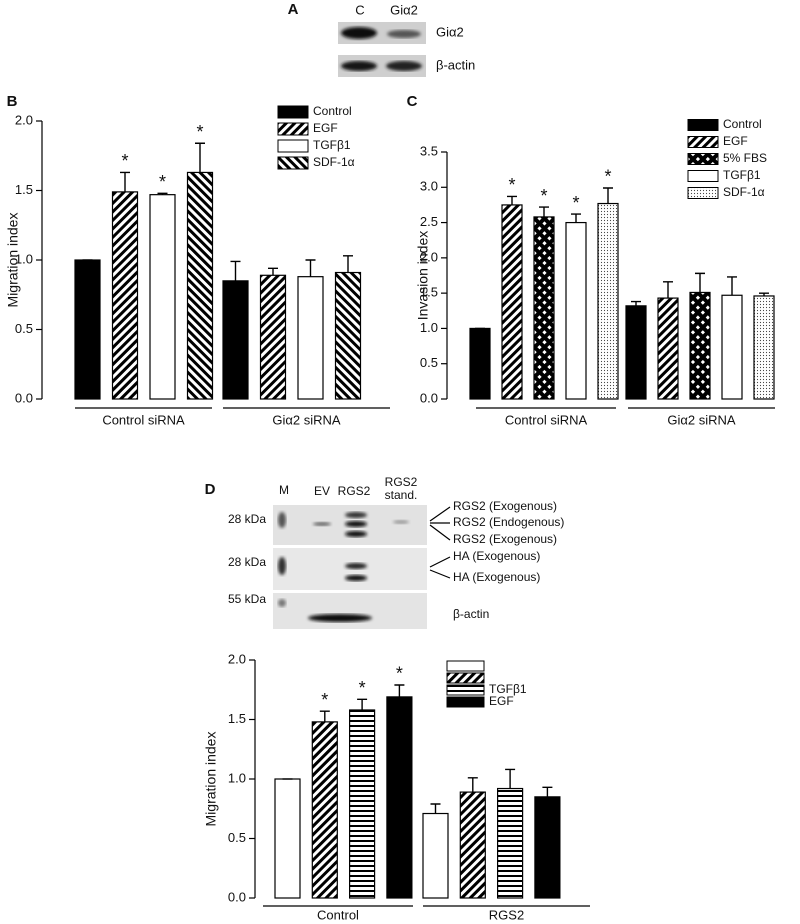  Describe the element at coordinates (24, 119) in the screenshot. I see `y-tick-label: 2.0` at that location.